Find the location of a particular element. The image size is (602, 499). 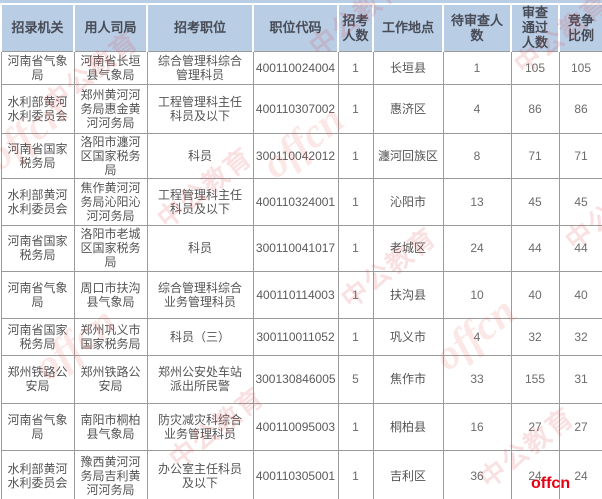

cell-recruit-count: 5 is located at coordinates (355, 379).